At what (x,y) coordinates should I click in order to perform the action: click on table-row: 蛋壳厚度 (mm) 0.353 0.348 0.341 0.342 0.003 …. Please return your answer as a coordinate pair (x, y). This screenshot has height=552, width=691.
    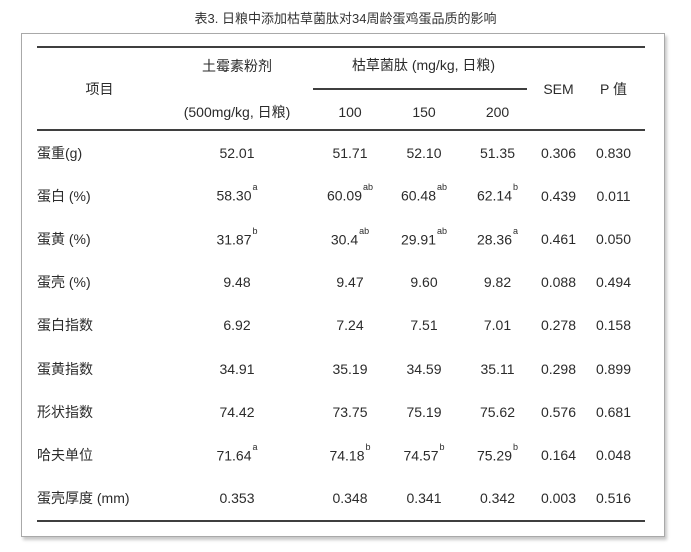
    Looking at the image, I should click on (341, 498).